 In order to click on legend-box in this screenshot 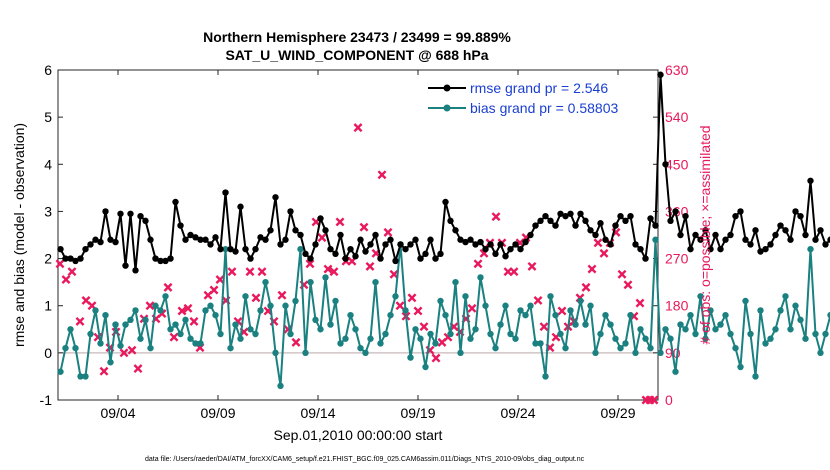, I will do `click(537, 99)`.